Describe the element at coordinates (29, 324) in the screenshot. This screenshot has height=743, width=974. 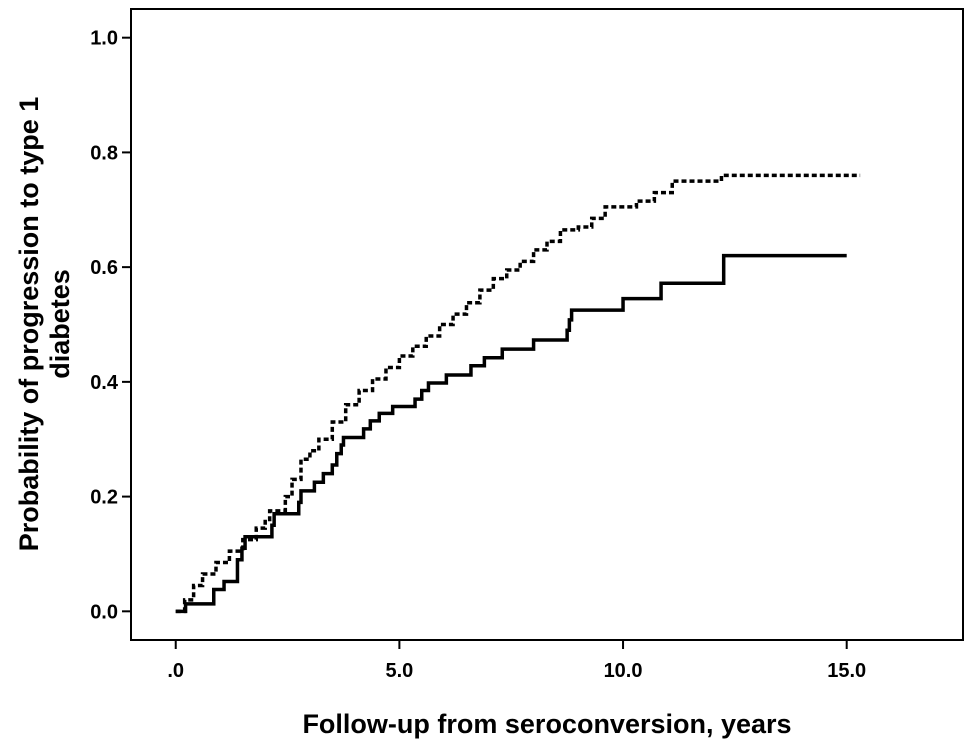
I see `y-axis-title-line-1: Probability of progression to type 1` at that location.